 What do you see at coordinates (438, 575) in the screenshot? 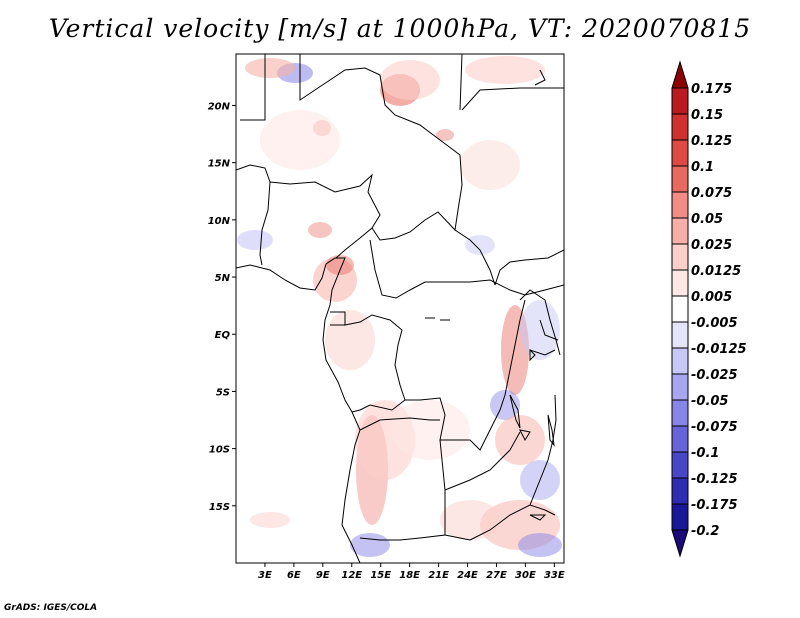
I see `lon-tick-label: 21E` at bounding box center [438, 575].